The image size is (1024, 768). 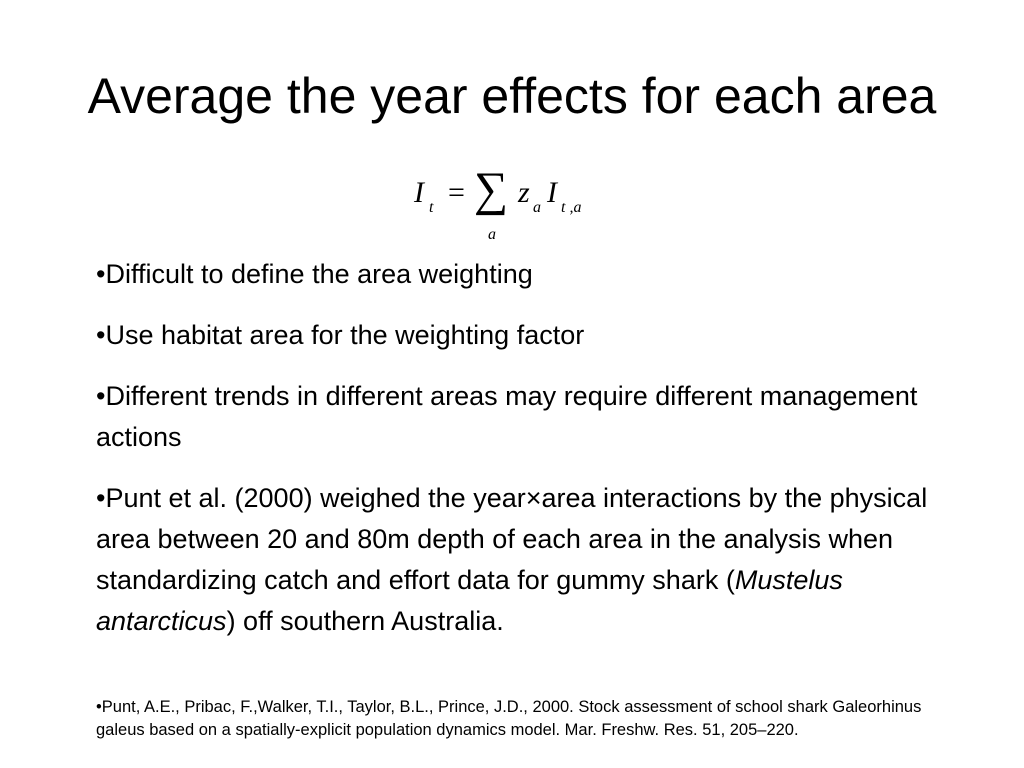 What do you see at coordinates (536, 274) in the screenshot?
I see `bullet: •Difficult to define the area weighting` at bounding box center [536, 274].